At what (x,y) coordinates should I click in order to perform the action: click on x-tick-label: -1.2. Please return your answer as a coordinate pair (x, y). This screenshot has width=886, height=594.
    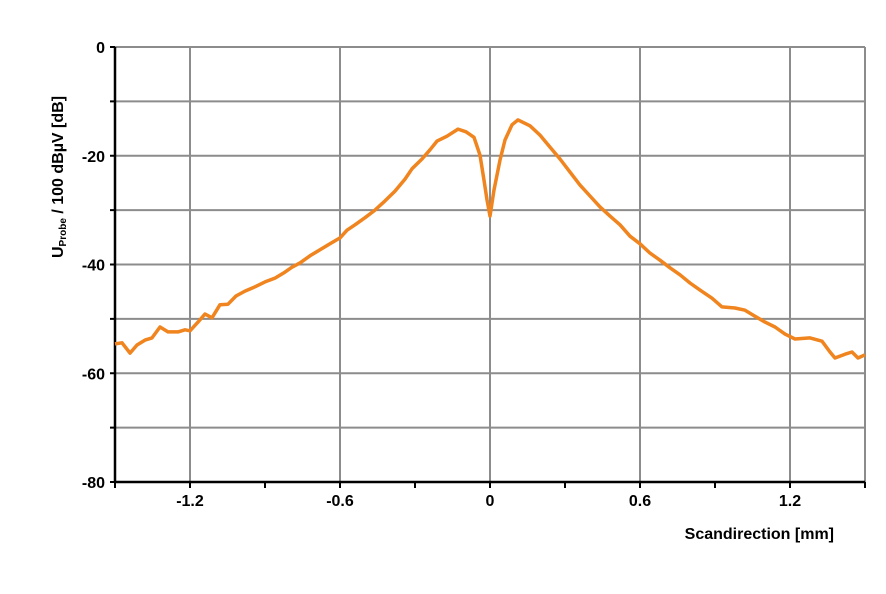
    Looking at the image, I should click on (190, 501).